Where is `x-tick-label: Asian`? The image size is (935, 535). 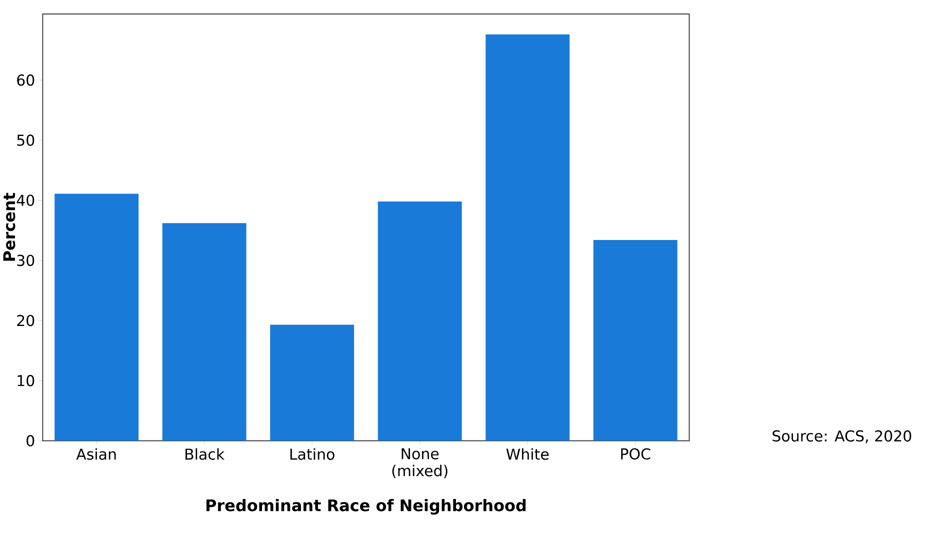 x-tick-label: Asian is located at coordinates (96, 454).